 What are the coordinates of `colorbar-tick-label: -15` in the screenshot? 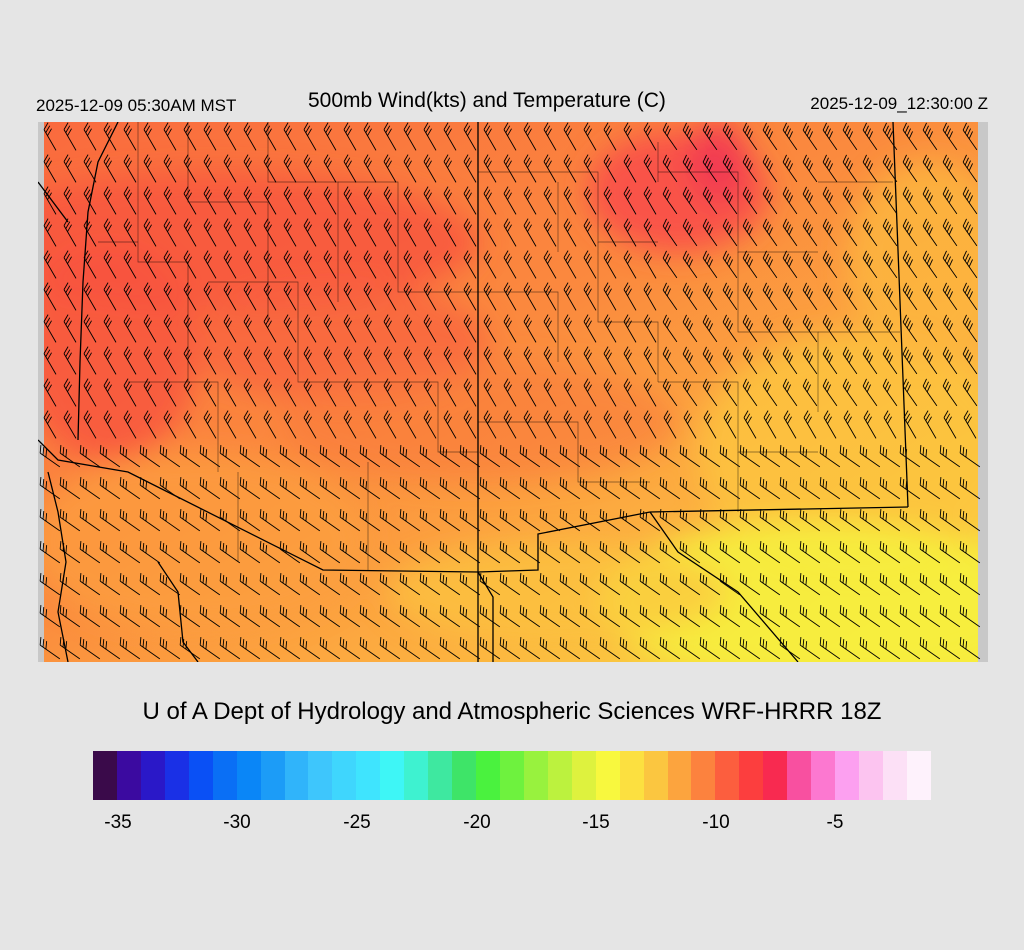 It's located at (596, 822).